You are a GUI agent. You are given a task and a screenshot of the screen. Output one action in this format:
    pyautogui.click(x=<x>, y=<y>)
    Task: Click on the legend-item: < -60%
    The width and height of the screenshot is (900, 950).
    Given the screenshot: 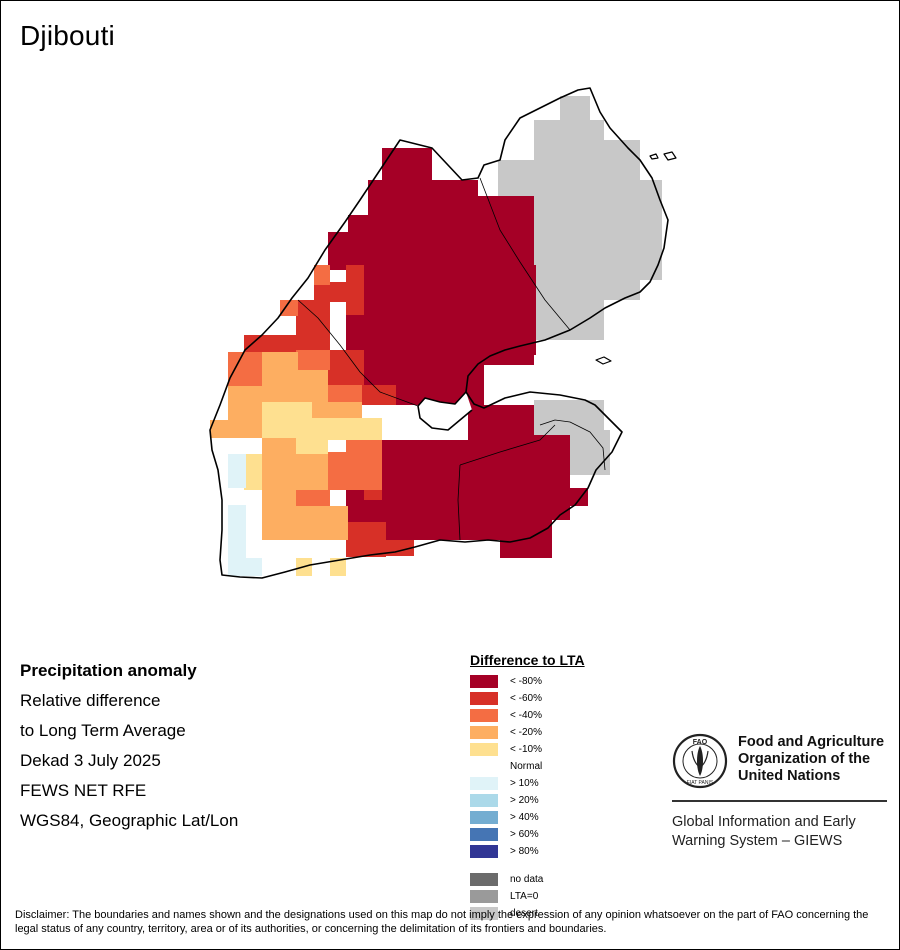 What is the action you would take?
    pyautogui.click(x=527, y=698)
    